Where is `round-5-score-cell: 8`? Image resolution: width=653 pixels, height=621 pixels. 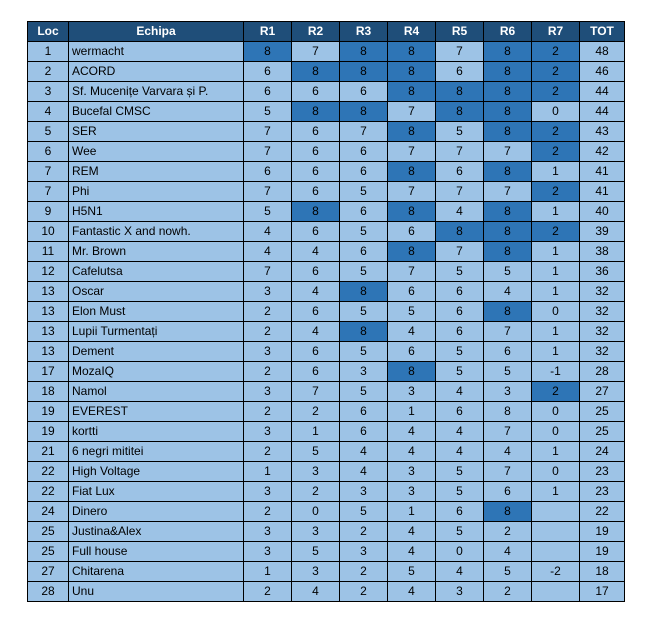
round-5-score-cell: 8 is located at coordinates (459, 111).